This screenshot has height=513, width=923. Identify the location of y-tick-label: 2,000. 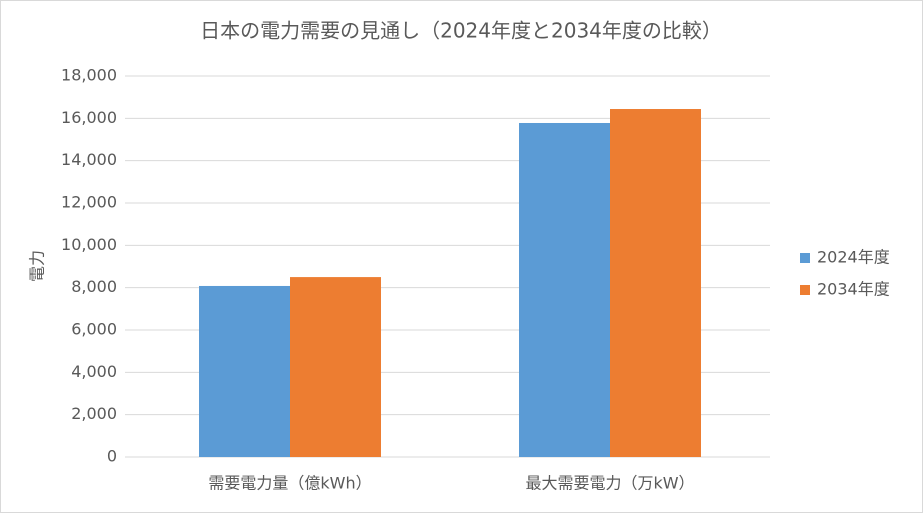
(94, 413).